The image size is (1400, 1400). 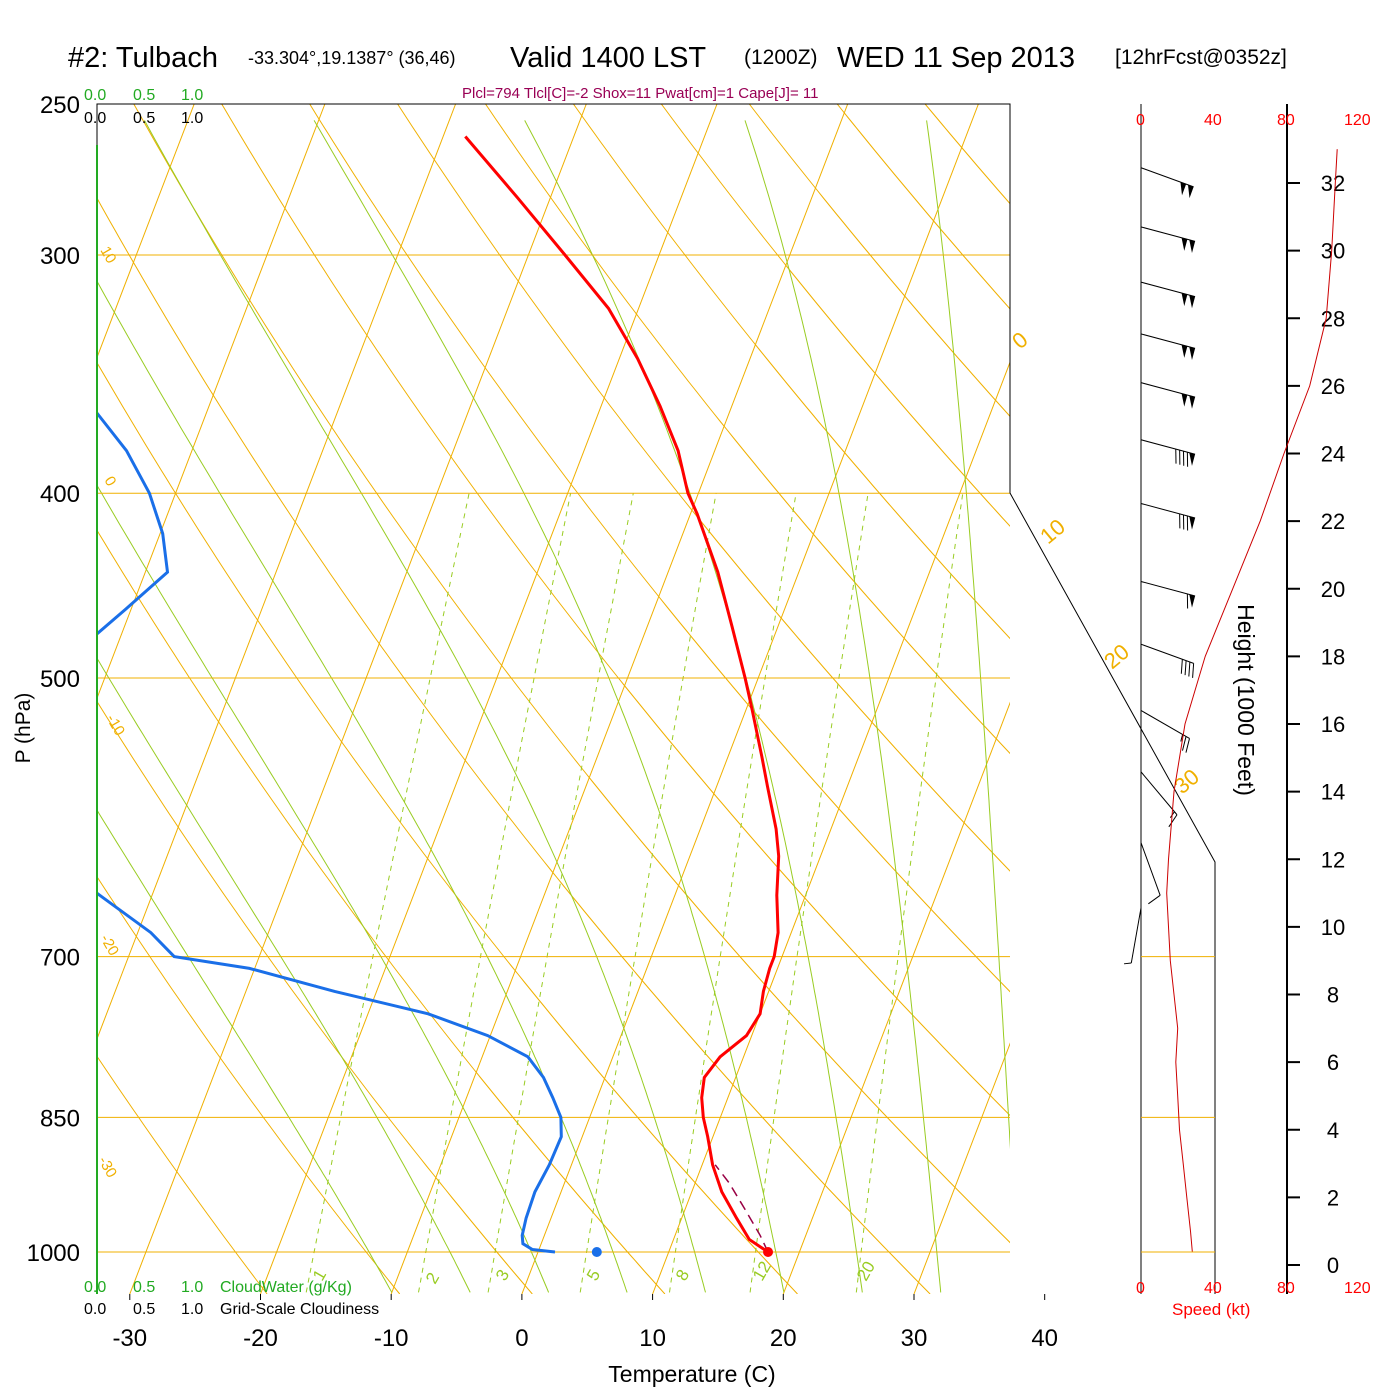 What do you see at coordinates (60, 494) in the screenshot?
I see `pressure-tick-label: 400` at bounding box center [60, 494].